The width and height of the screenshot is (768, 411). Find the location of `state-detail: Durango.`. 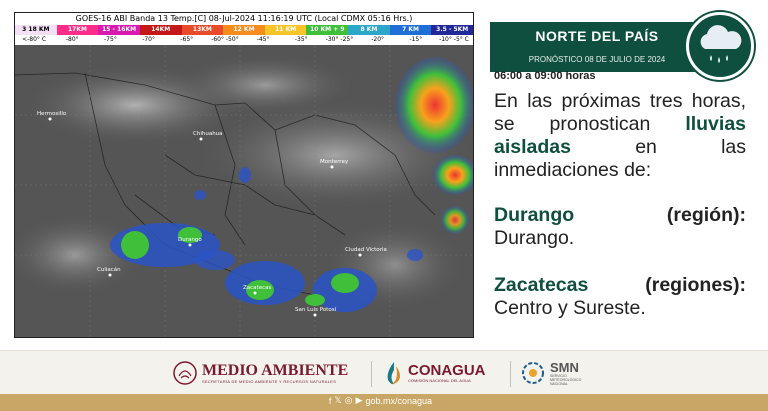

state-detail: Durango. is located at coordinates (534, 238).